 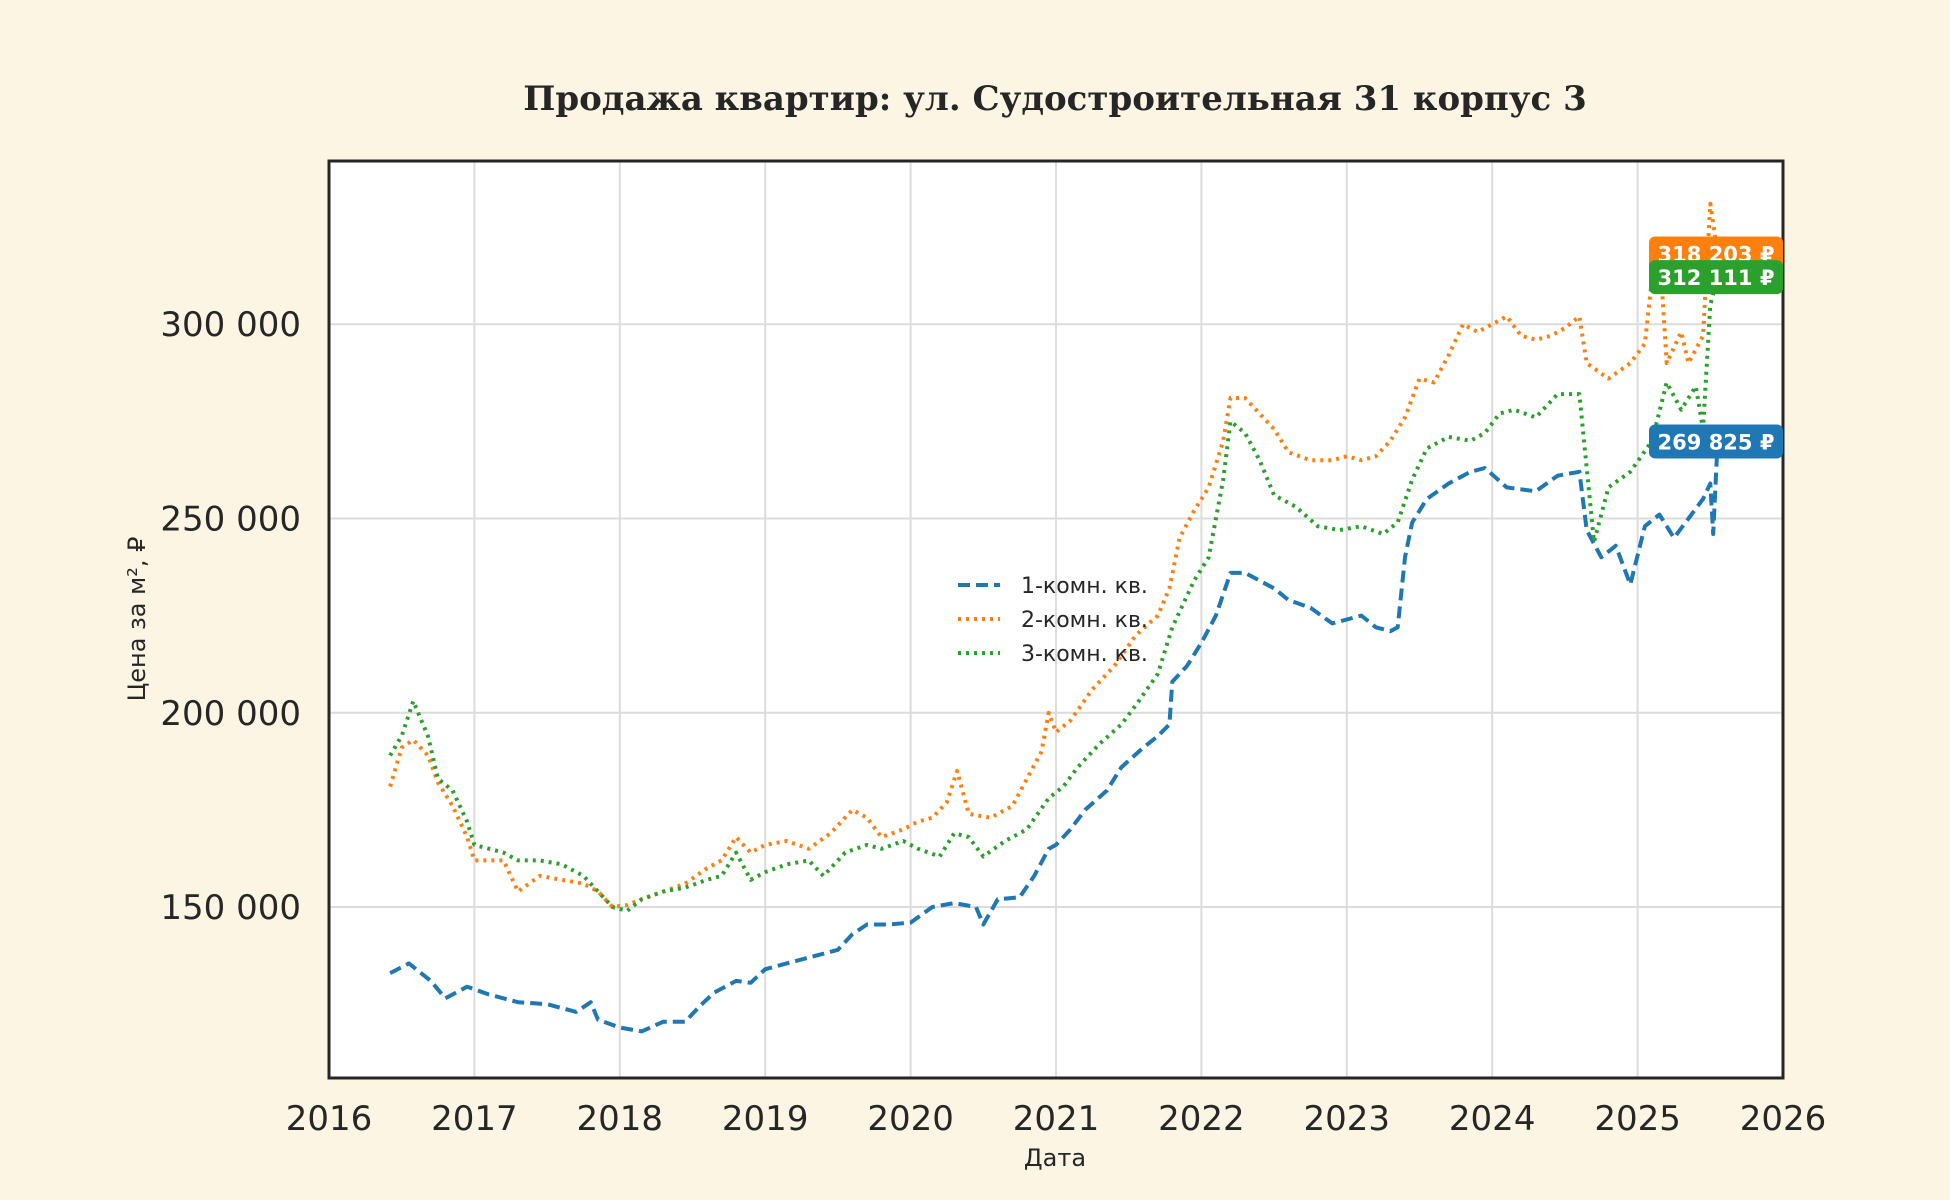 I want to click on x-tick-label: 2022, so click(x=1201, y=1119).